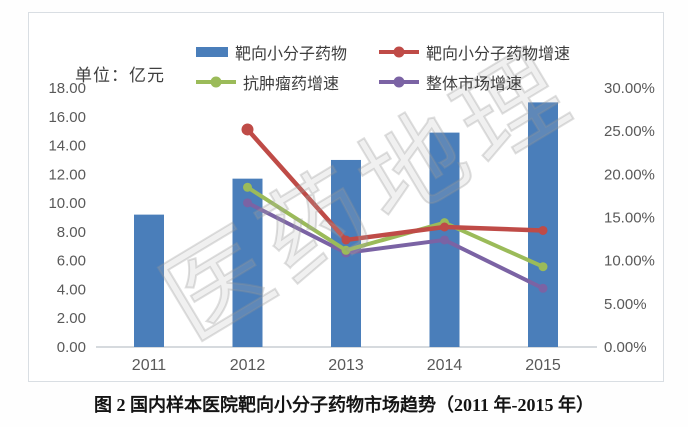 This screenshot has width=688, height=427. I want to click on left-axis-tick: 14.00, so click(67, 146).